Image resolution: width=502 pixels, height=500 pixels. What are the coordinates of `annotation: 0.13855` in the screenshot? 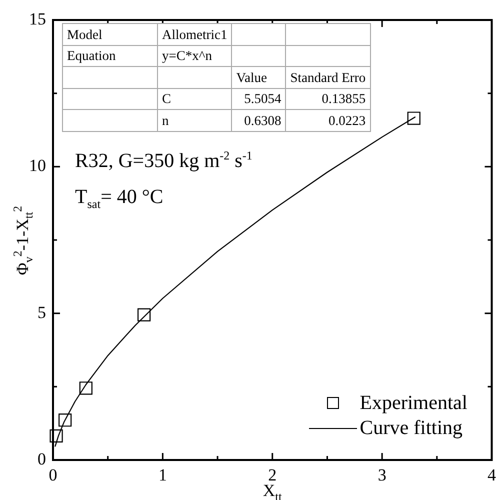 It's located at (328, 99).